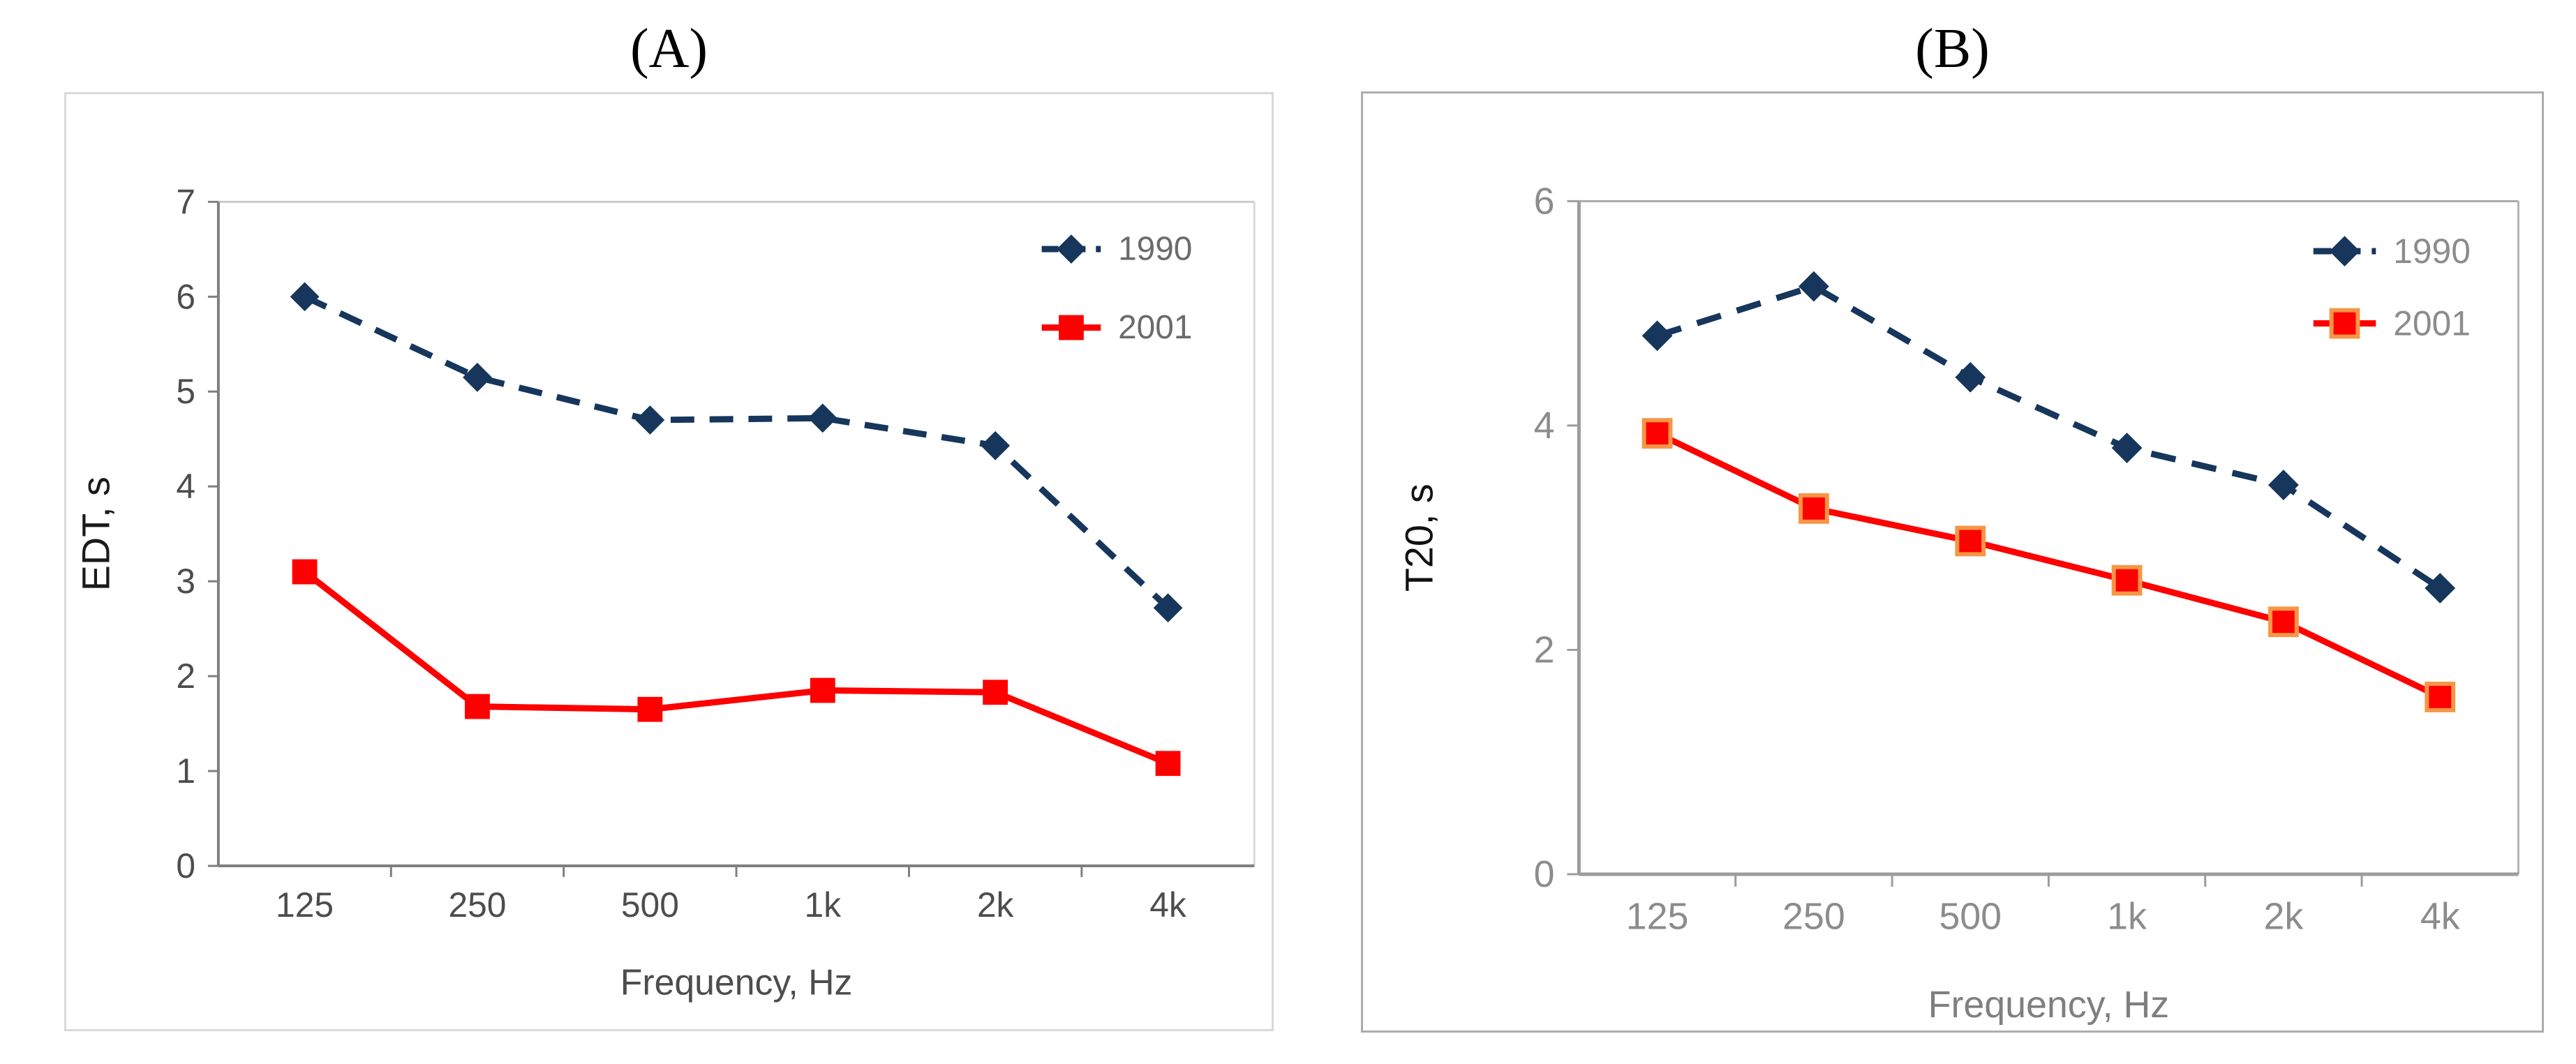 The height and width of the screenshot is (1064, 2576). Describe the element at coordinates (1418, 538) in the screenshot. I see `y-axis-title: T20, s` at that location.